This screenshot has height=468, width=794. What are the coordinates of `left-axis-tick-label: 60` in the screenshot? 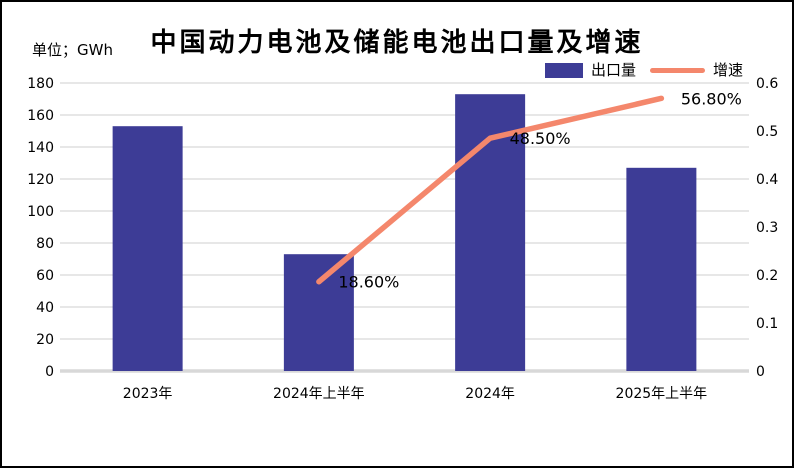 It's located at (45, 276).